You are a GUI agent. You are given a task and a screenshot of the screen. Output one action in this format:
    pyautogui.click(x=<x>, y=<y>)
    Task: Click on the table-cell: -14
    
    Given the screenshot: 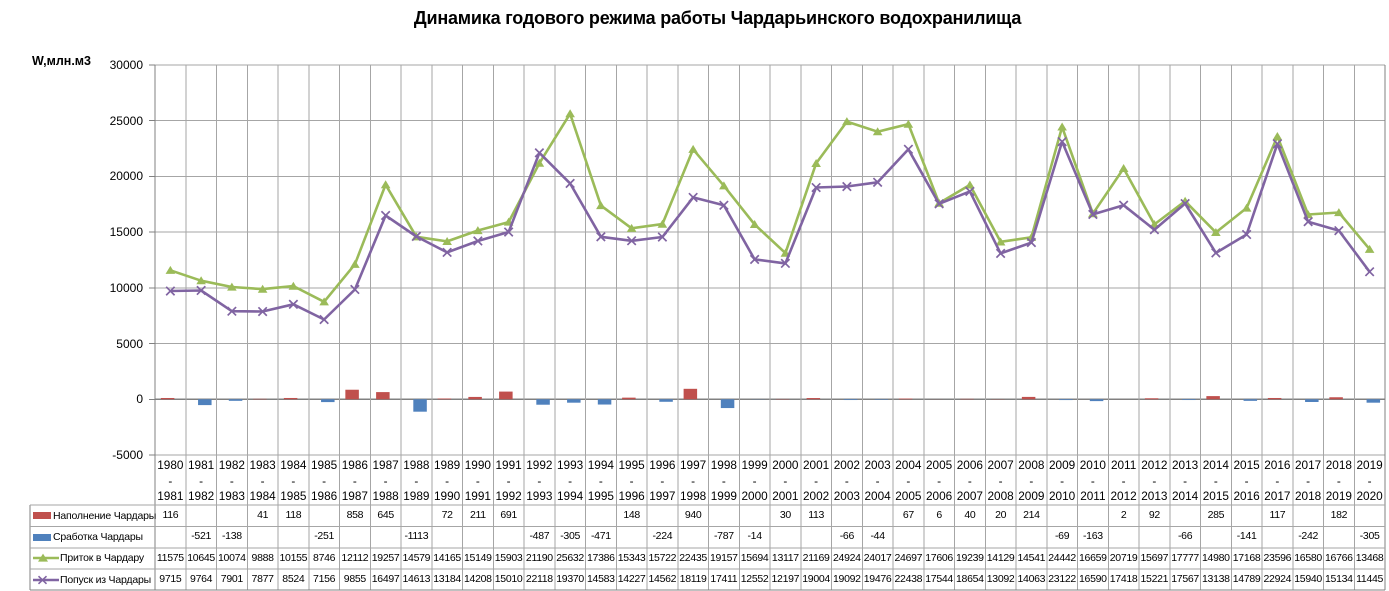 What is the action you would take?
    pyautogui.click(x=754, y=536)
    